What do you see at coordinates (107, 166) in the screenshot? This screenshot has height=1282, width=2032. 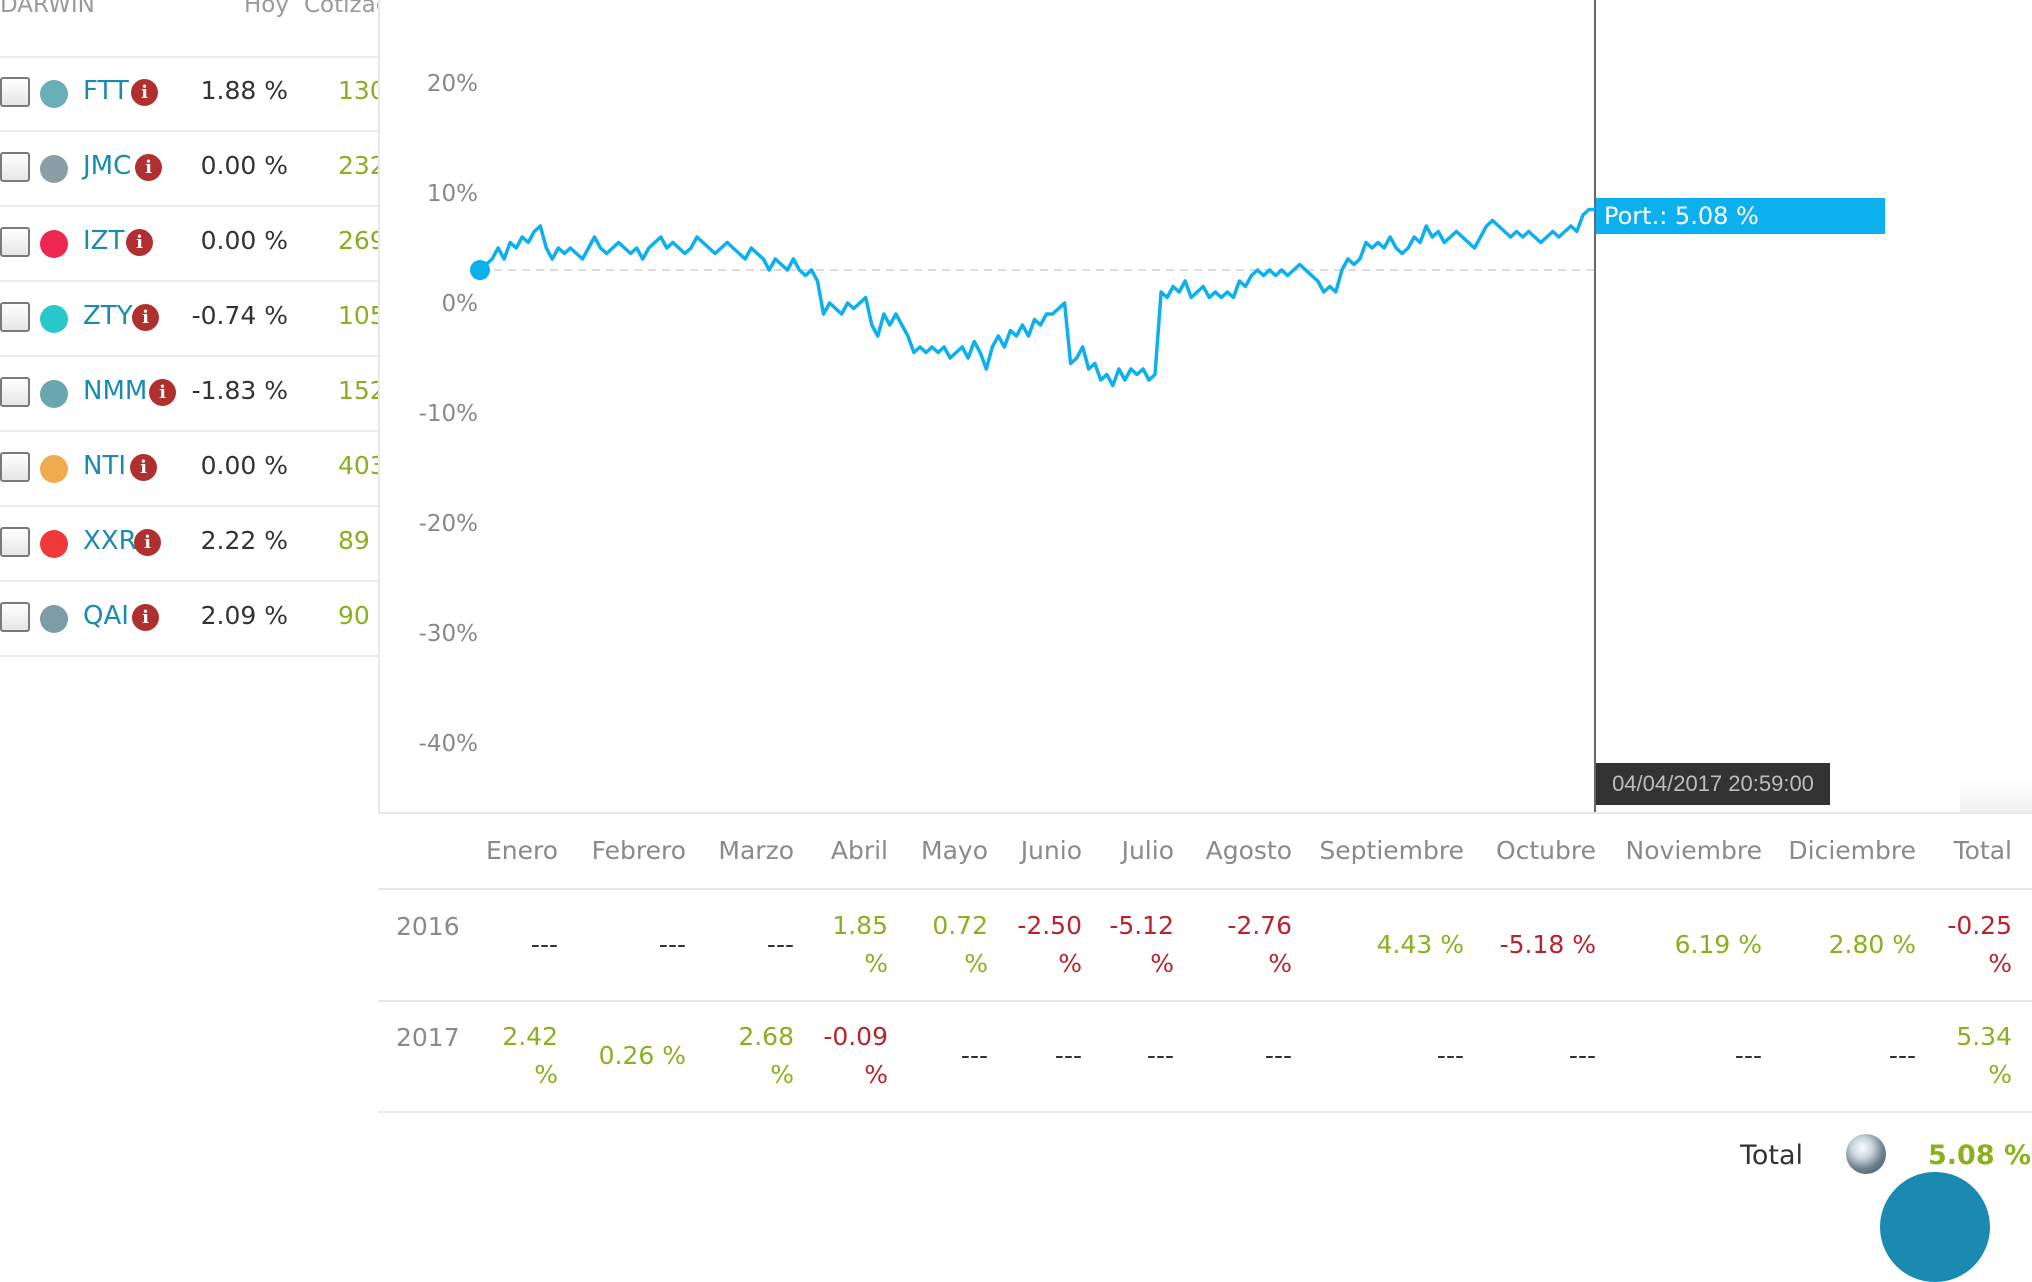 I see `darwin-ticker-link: JMC` at bounding box center [107, 166].